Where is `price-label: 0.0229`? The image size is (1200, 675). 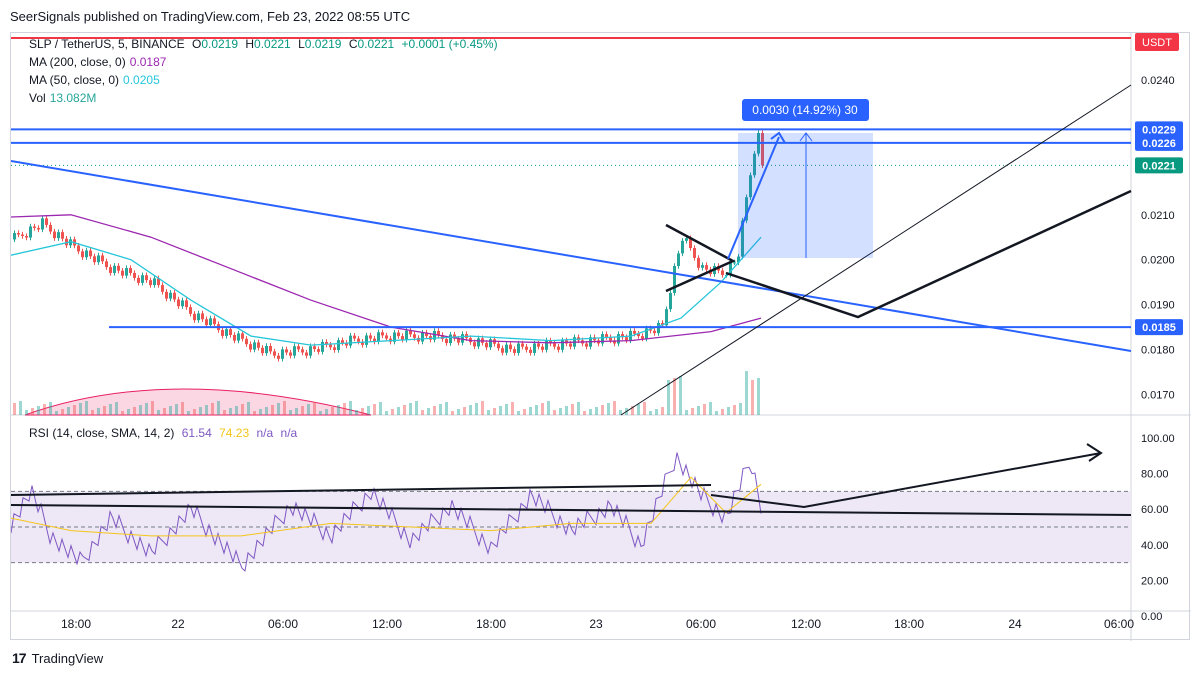
price-label: 0.0229 is located at coordinates (1159, 130).